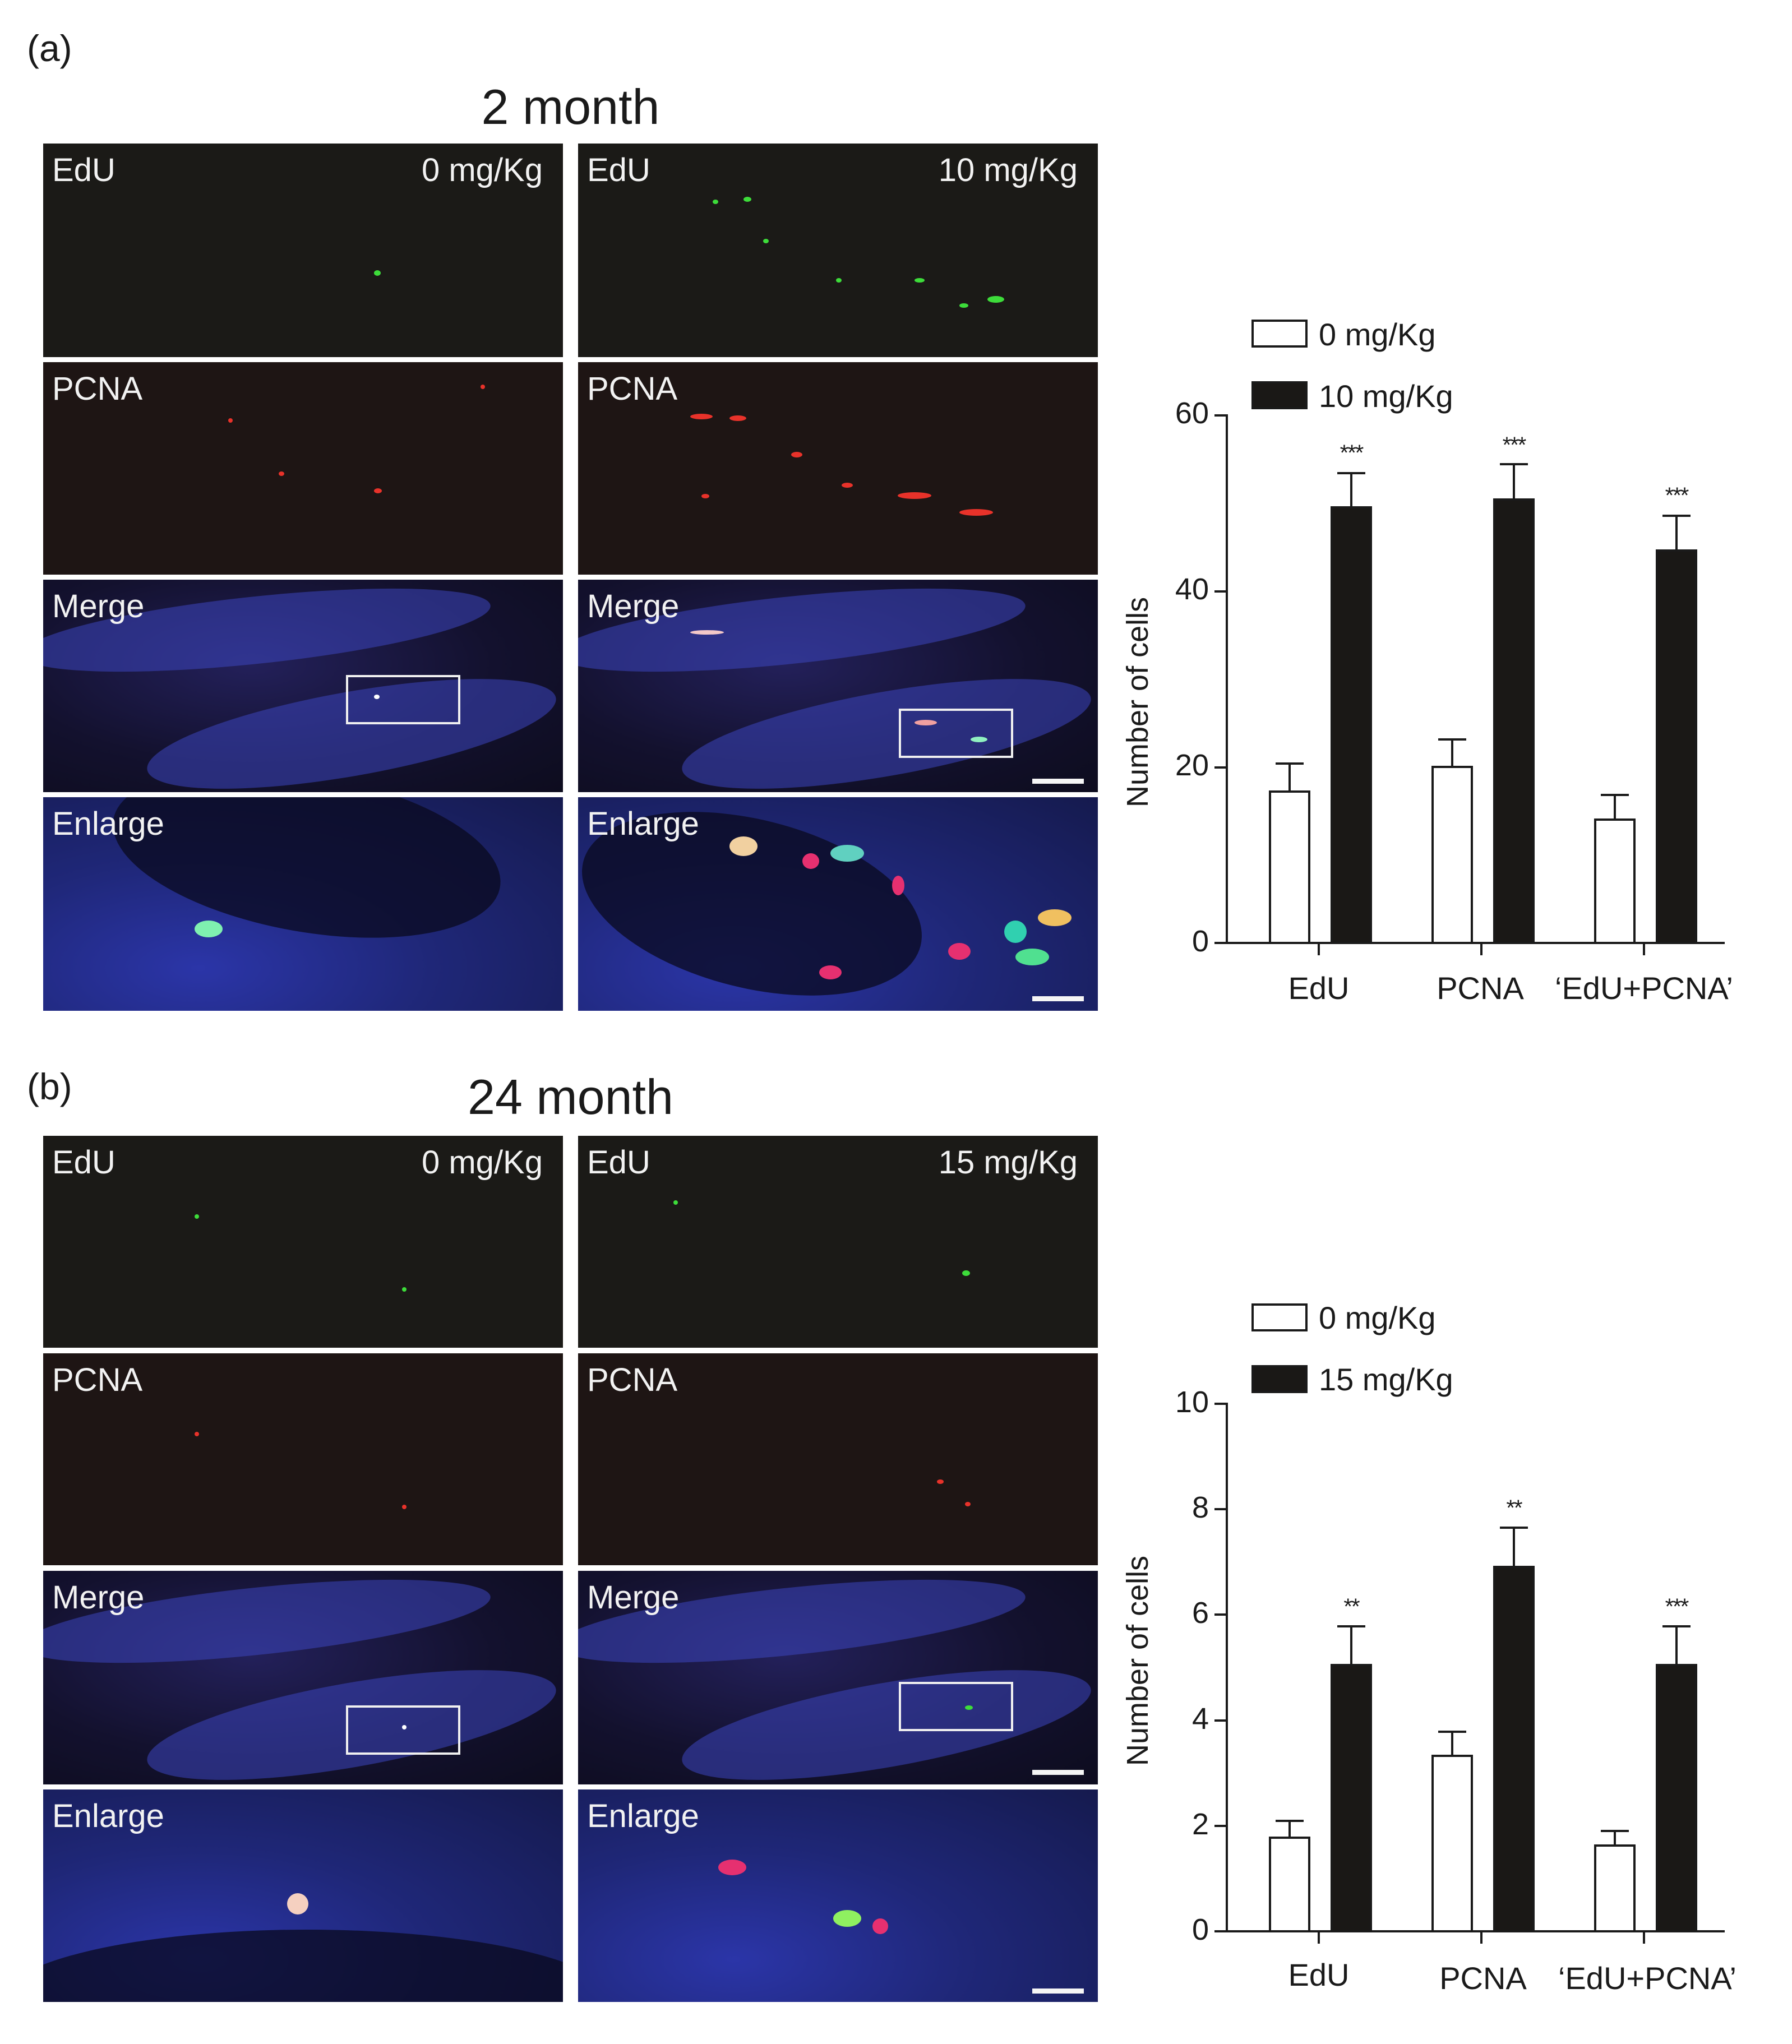 The image size is (1792, 2044). What do you see at coordinates (303, 1966) in the screenshot?
I see `hilus-region` at bounding box center [303, 1966].